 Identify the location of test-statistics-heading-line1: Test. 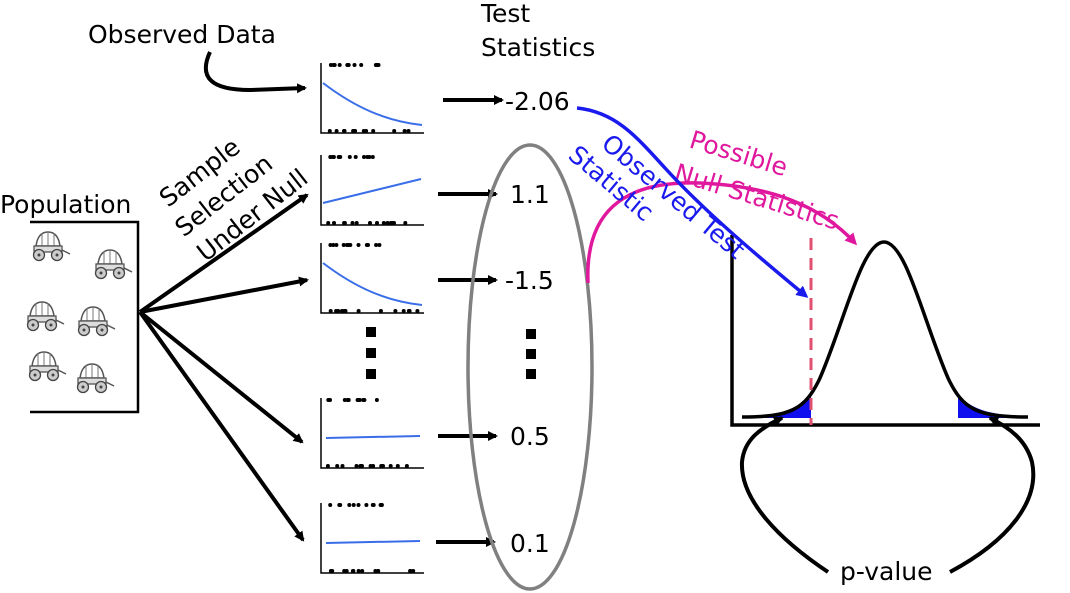
(505, 14).